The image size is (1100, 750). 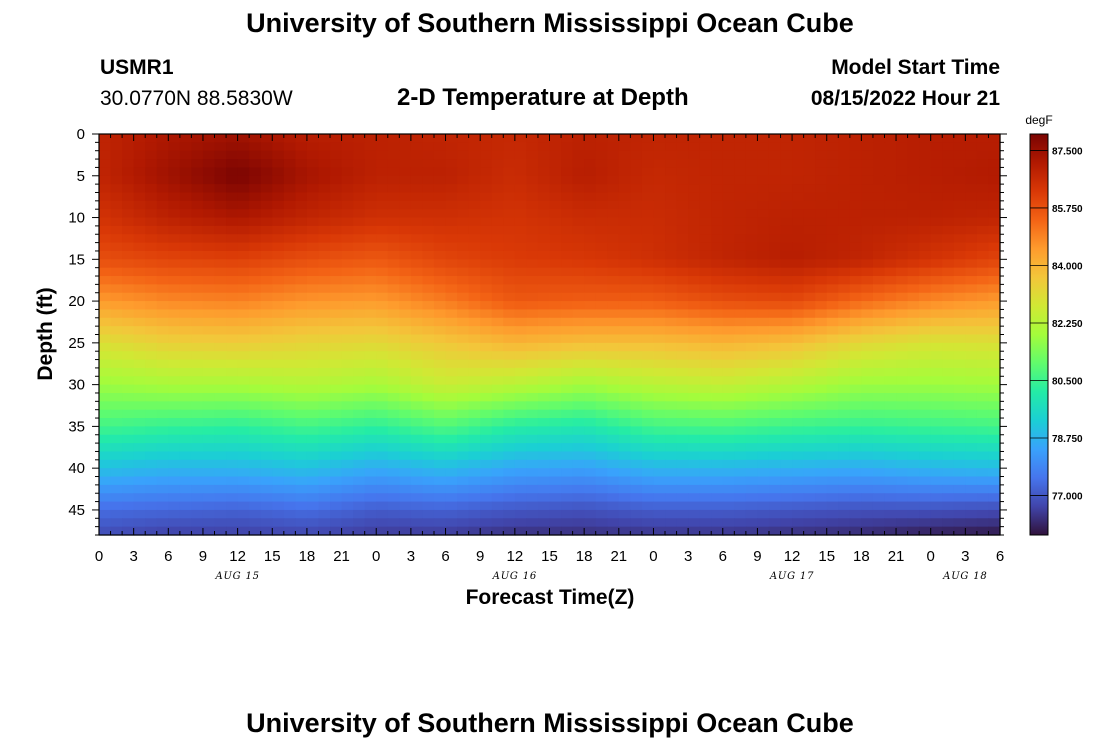 I want to click on y-tick-label: 30, so click(x=76, y=385).